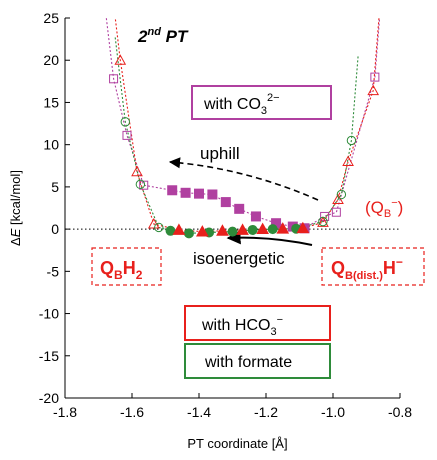  I want to click on y-tick-label: 10, so click(51, 145).